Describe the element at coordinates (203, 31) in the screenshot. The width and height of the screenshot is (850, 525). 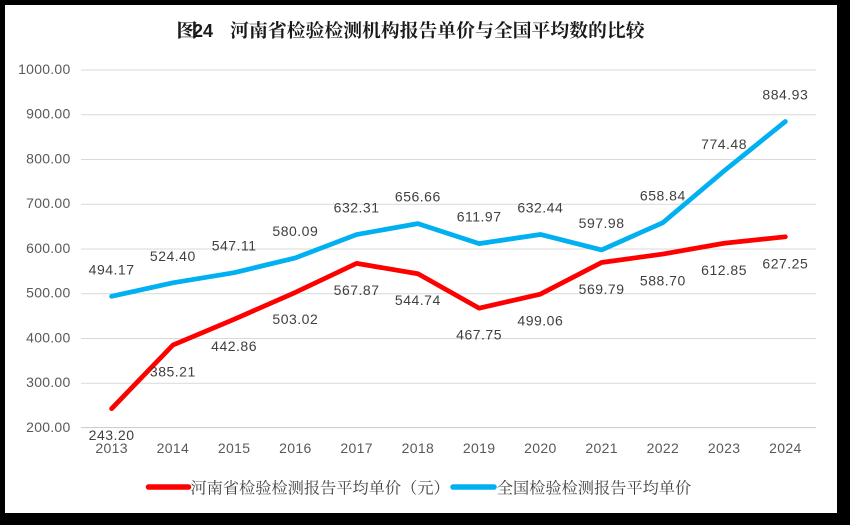
I see `svg-text: 24` at that location.